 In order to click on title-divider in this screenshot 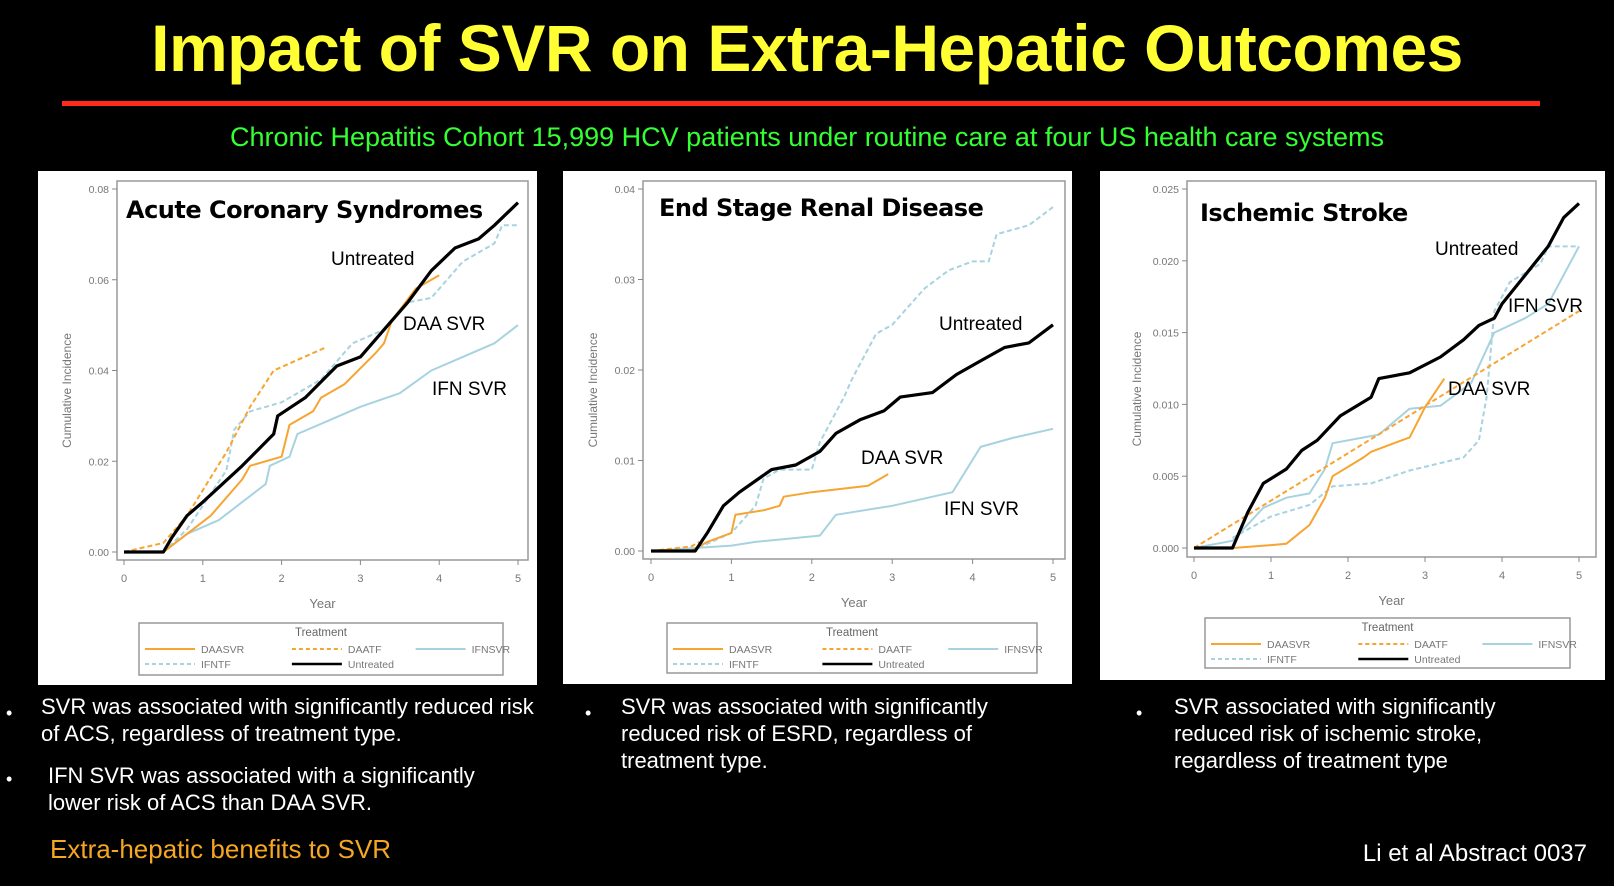, I will do `click(801, 103)`.